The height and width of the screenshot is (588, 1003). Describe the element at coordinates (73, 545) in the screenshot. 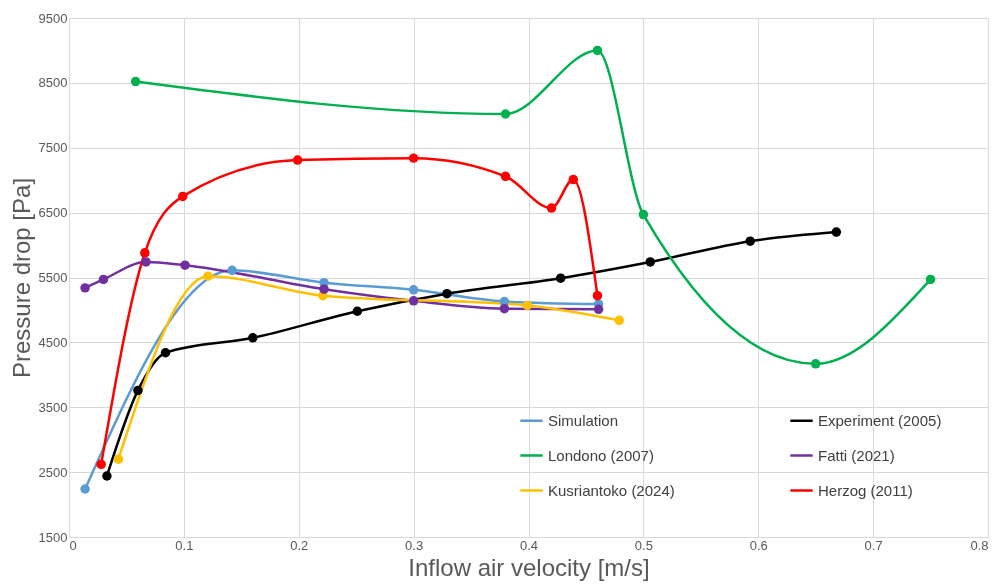

I see `x-tick-label: 0` at that location.